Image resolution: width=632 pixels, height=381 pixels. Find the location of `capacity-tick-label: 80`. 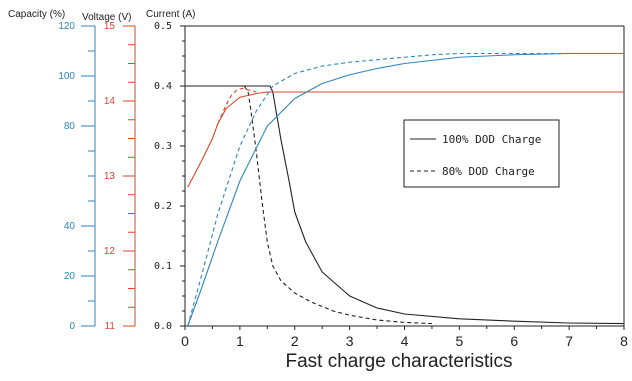

capacity-tick-label: 80 is located at coordinates (70, 126).